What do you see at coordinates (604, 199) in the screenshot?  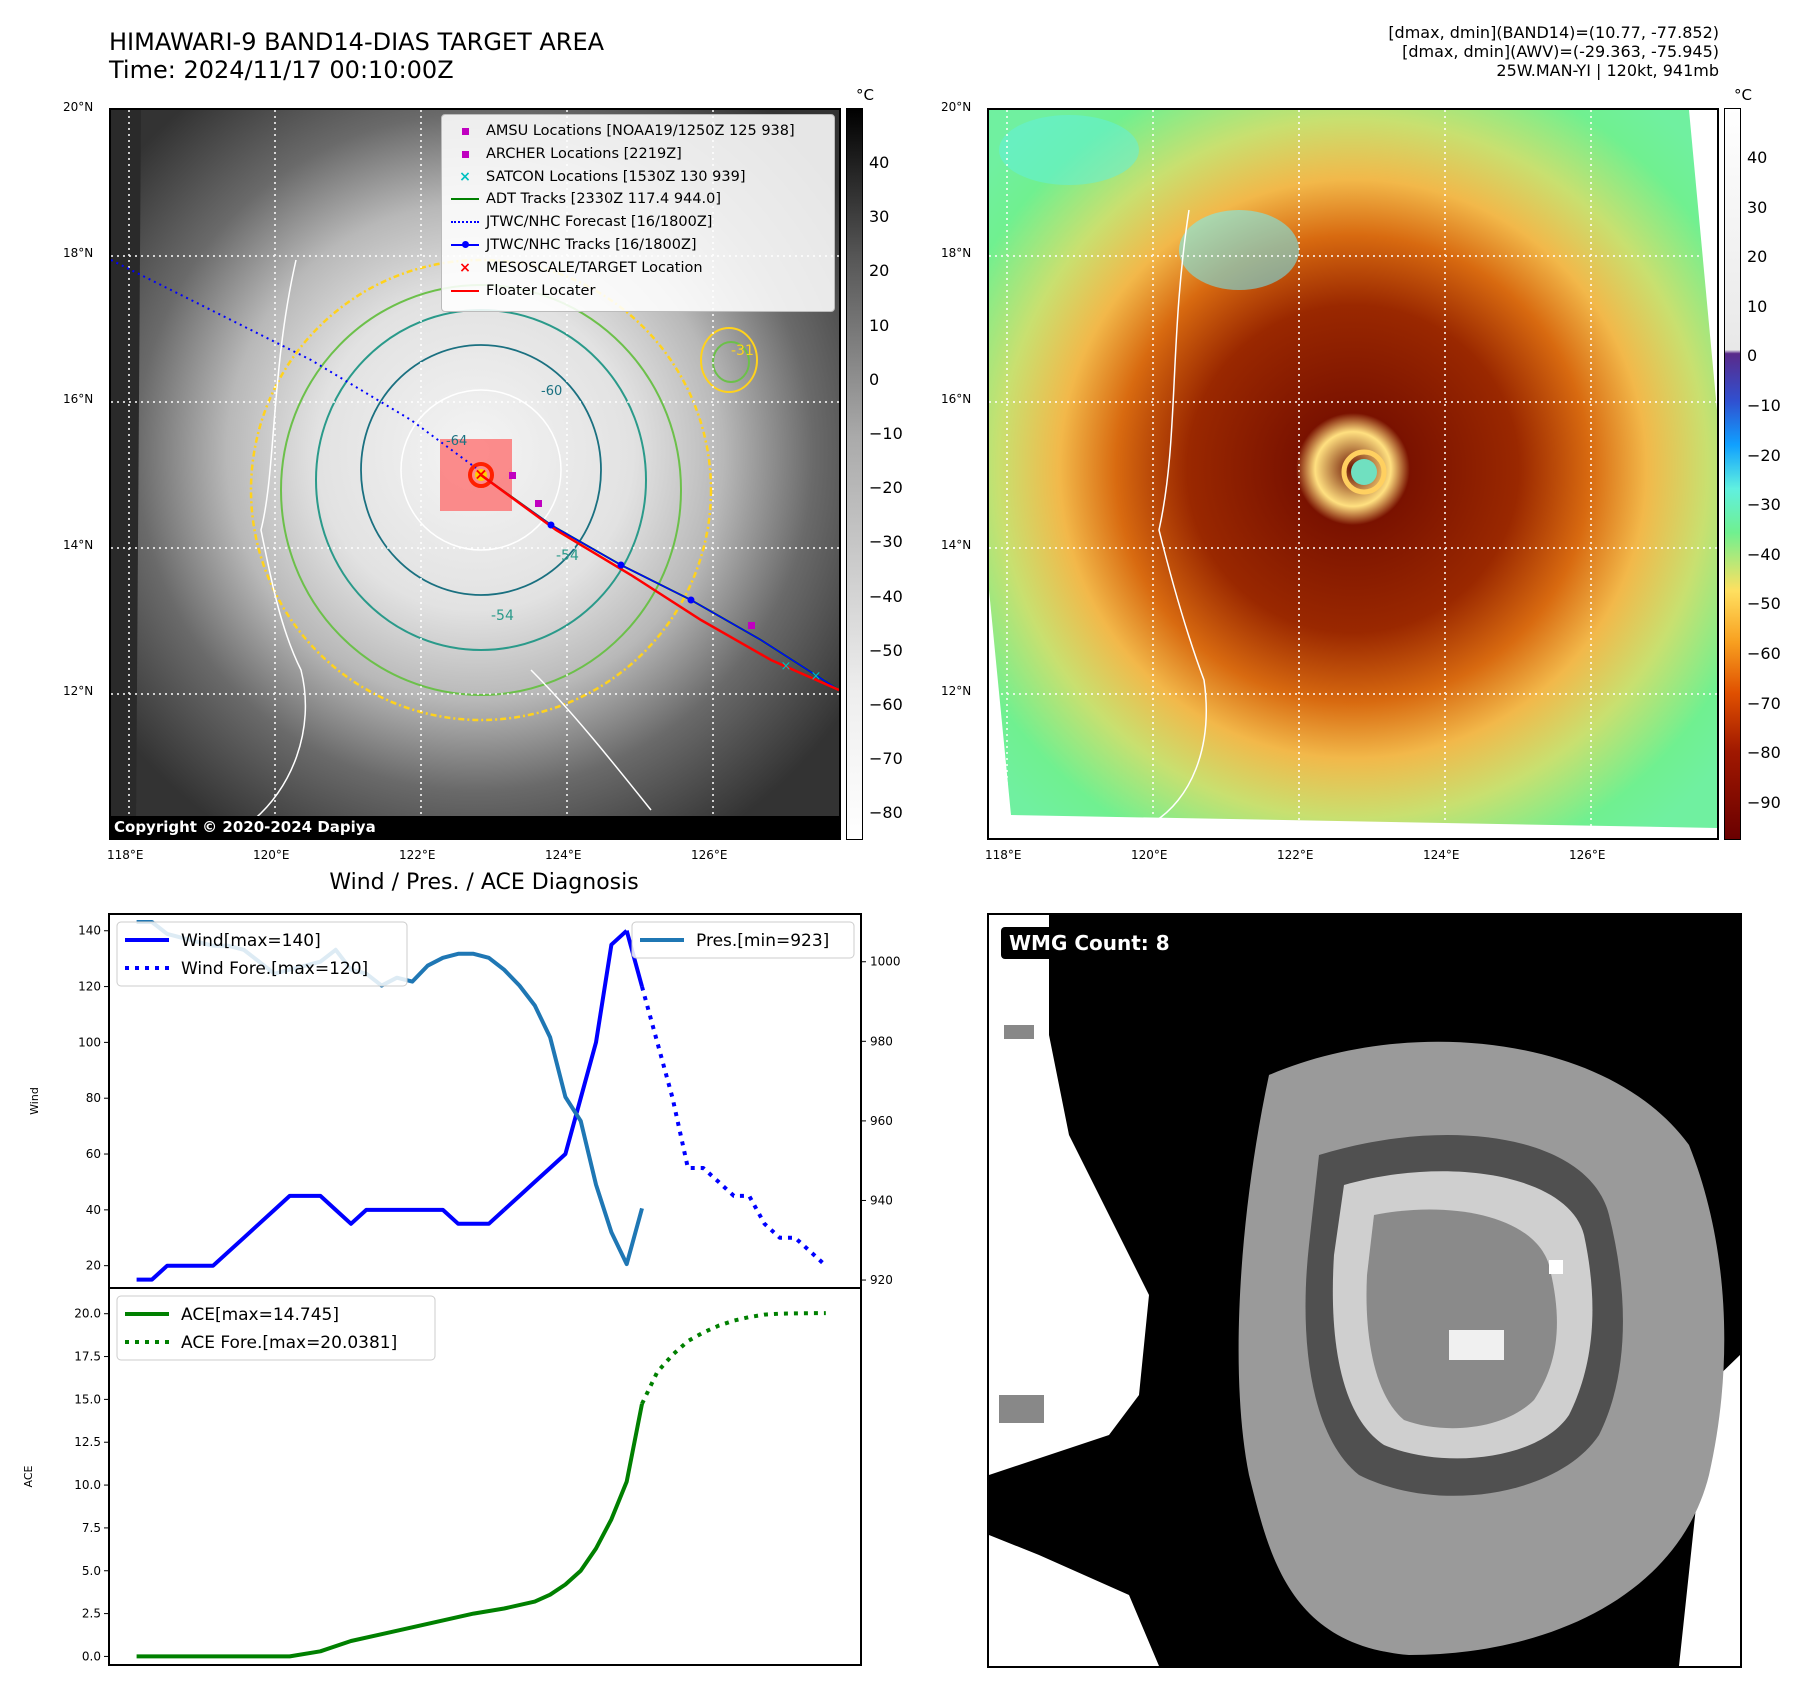 I see `legend-label: ADT Tracks [2330Z 117.4 944.0]` at bounding box center [604, 199].